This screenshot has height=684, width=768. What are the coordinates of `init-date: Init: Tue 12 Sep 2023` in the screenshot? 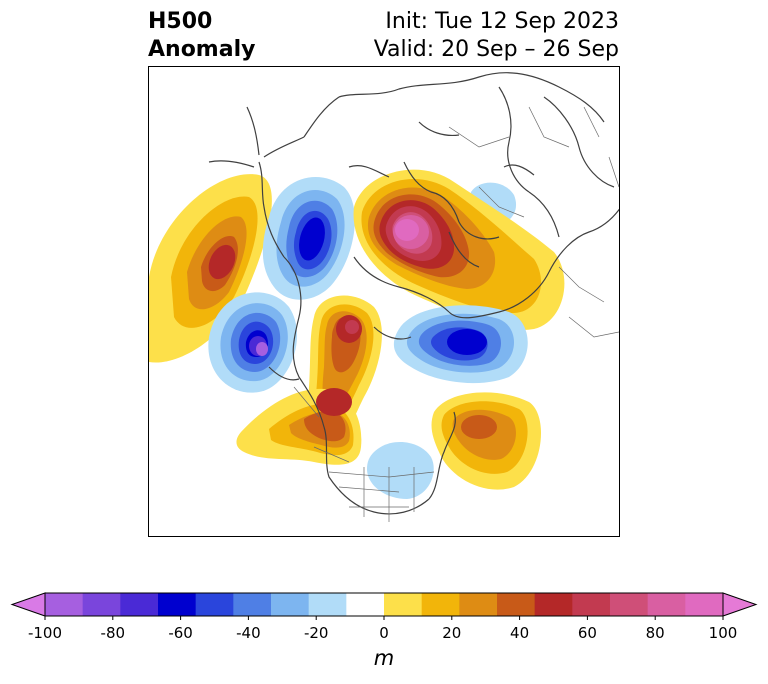 It's located at (502, 21).